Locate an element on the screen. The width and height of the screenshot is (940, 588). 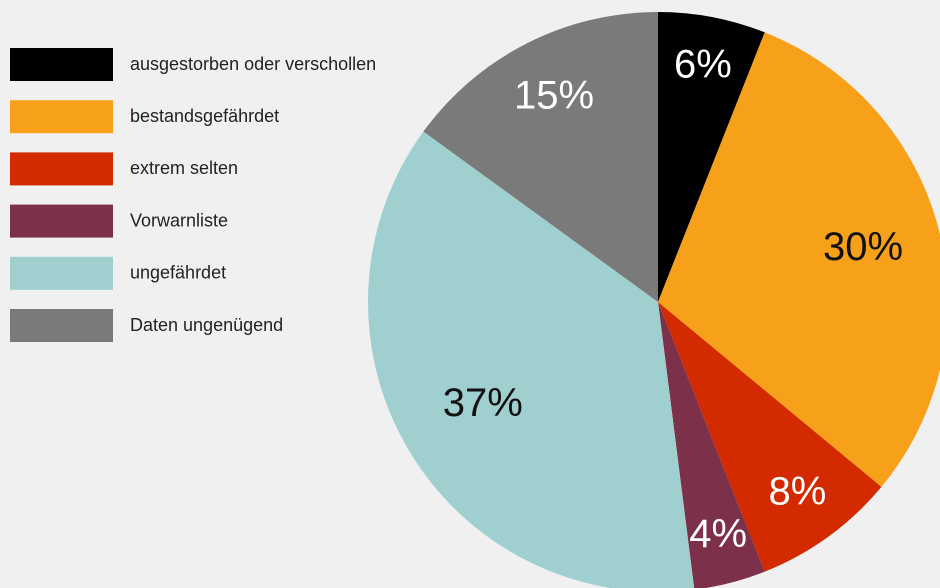
slice-label: 8% is located at coordinates (798, 491).